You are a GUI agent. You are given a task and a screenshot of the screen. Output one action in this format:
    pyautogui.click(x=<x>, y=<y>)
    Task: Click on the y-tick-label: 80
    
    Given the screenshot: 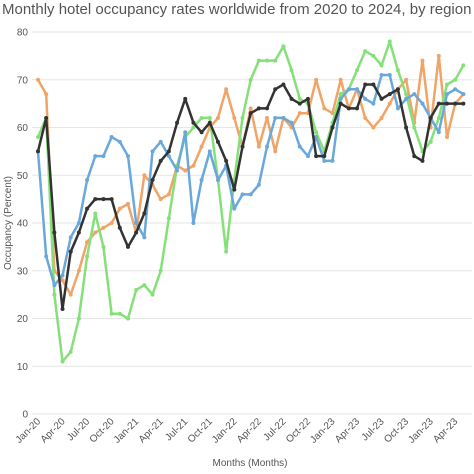 What is the action you would take?
    pyautogui.click(x=23, y=33)
    